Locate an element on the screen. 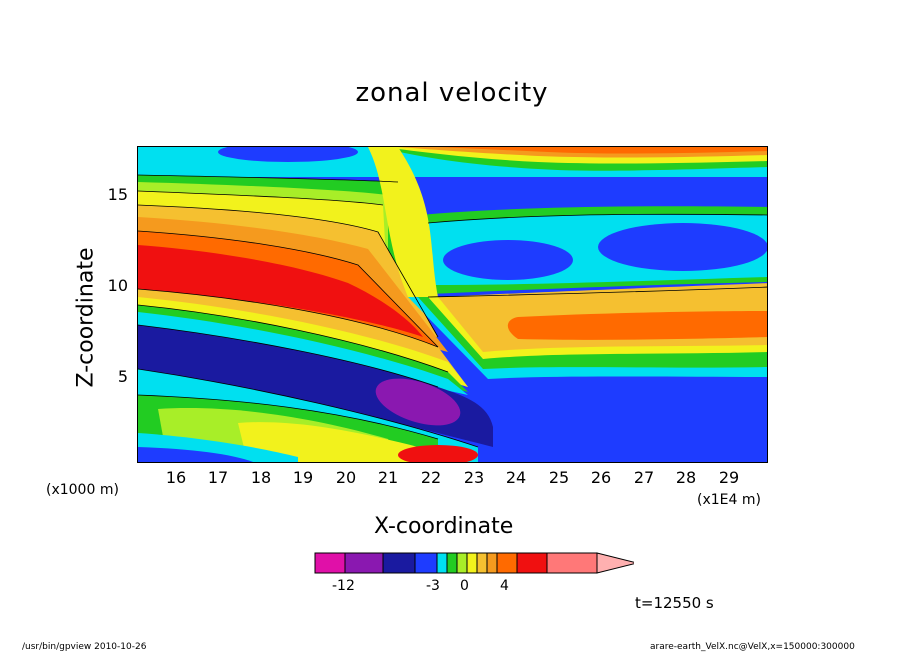  x-tick-label: 20 is located at coordinates (346, 477).